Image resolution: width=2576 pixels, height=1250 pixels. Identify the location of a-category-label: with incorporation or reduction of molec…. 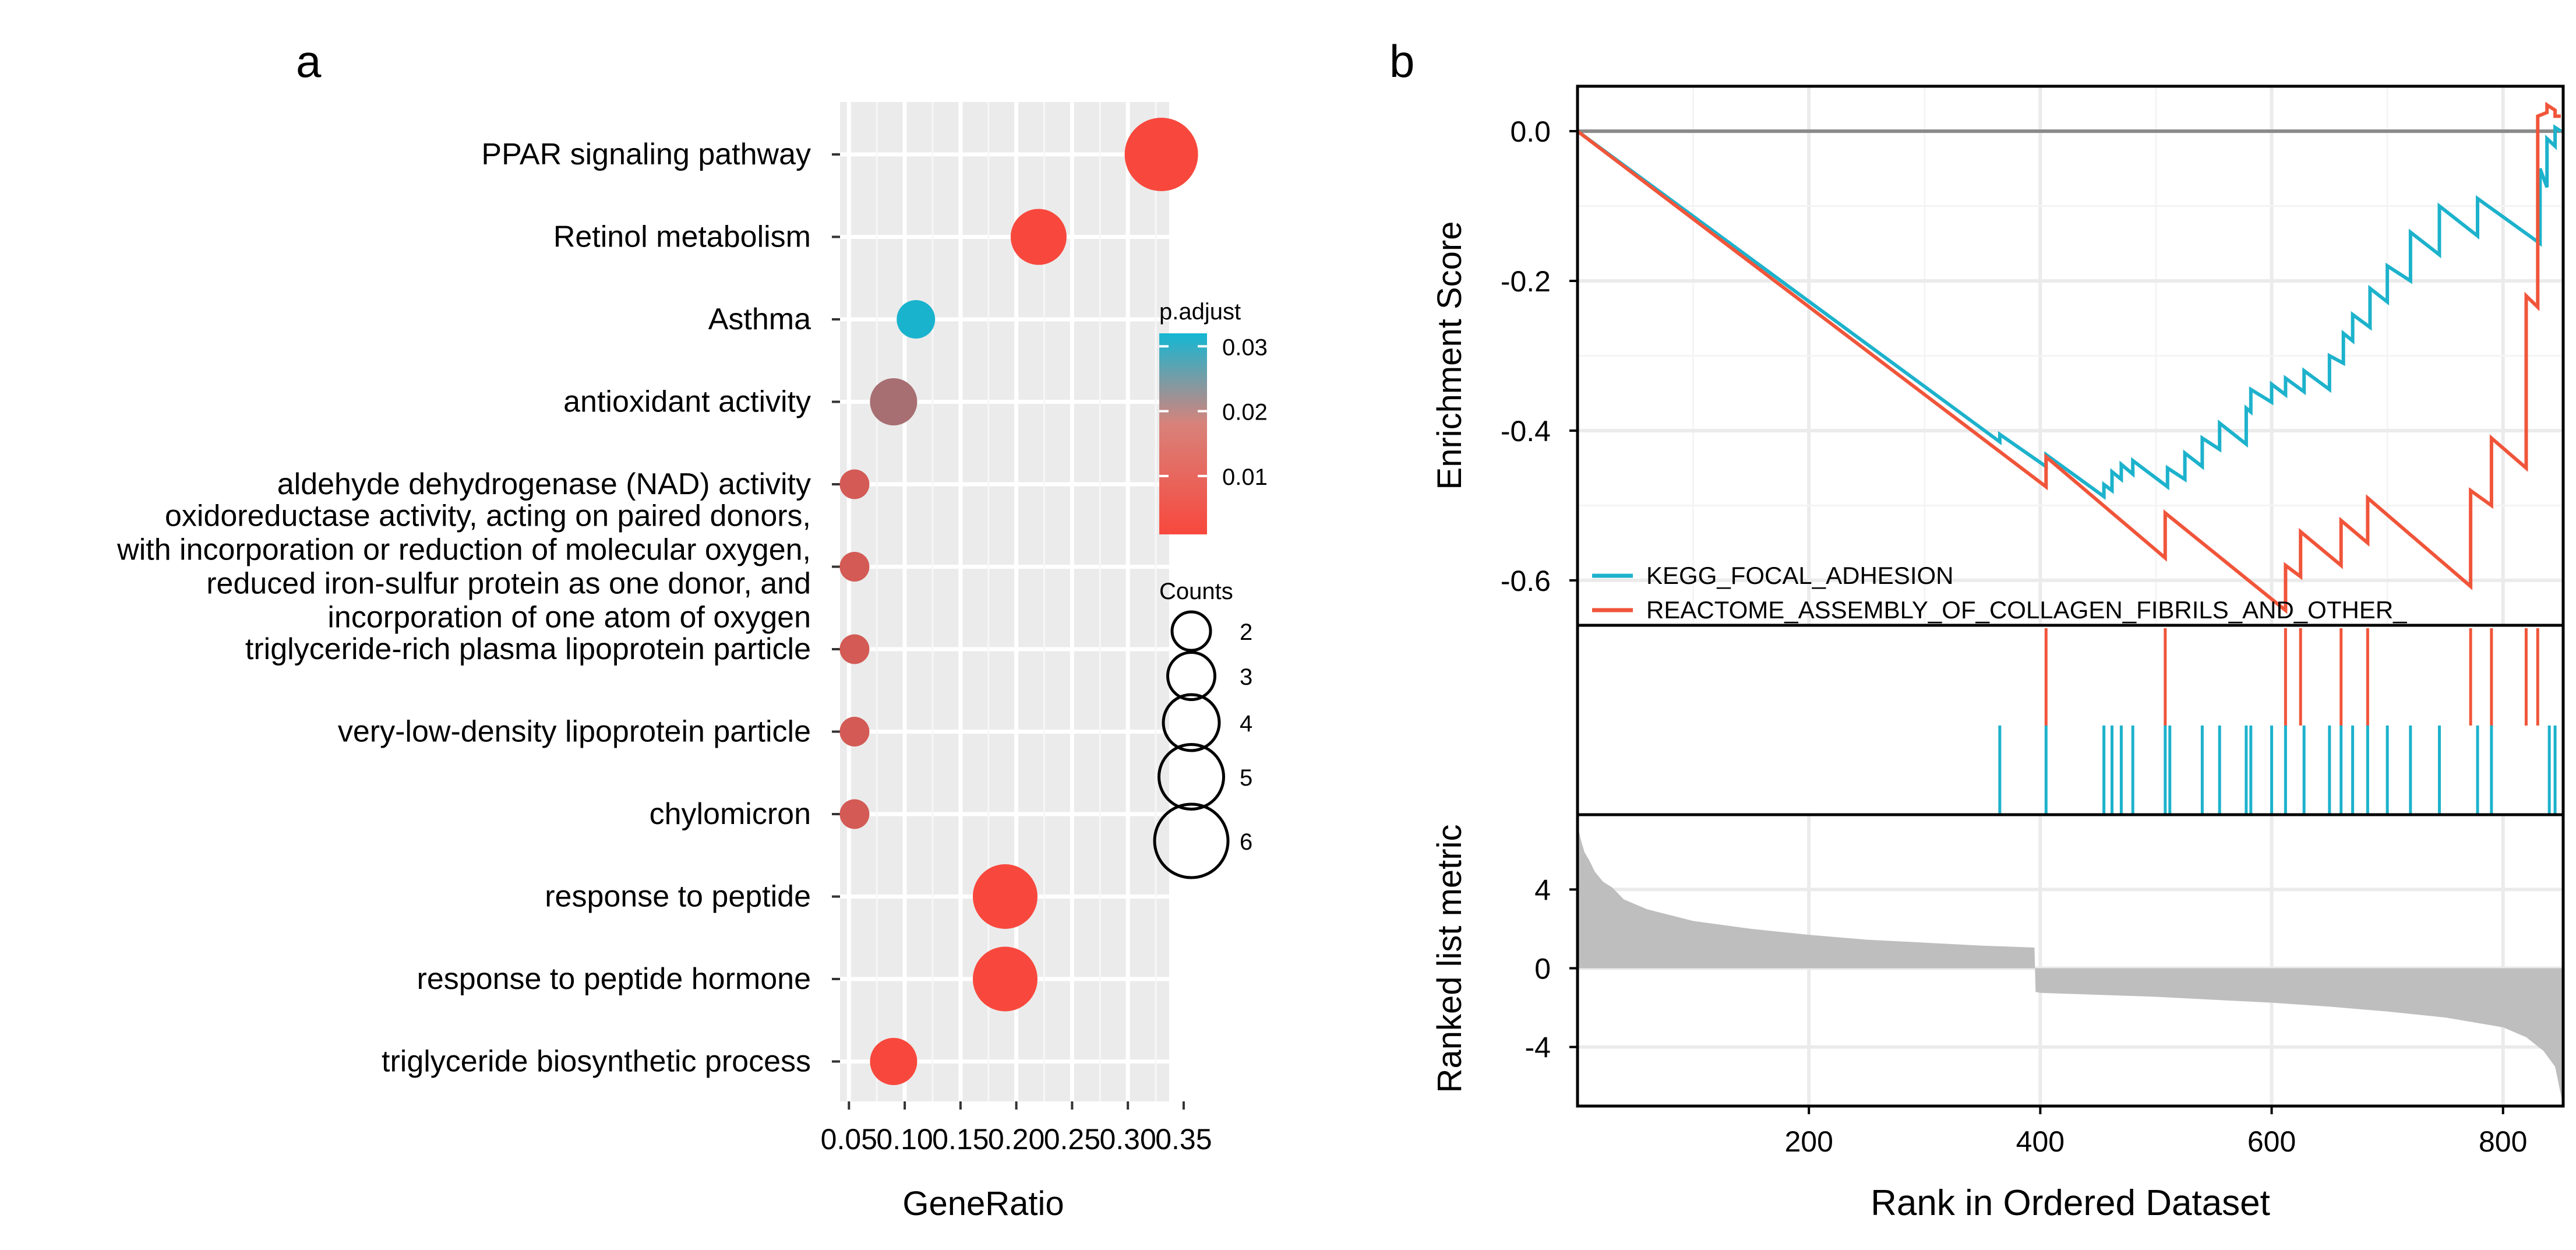
(464, 550).